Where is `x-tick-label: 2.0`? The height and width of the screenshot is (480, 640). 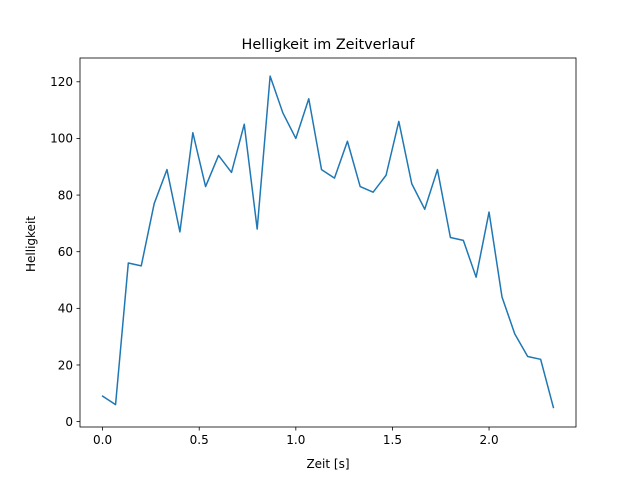
x-tick-label: 2.0 is located at coordinates (489, 440).